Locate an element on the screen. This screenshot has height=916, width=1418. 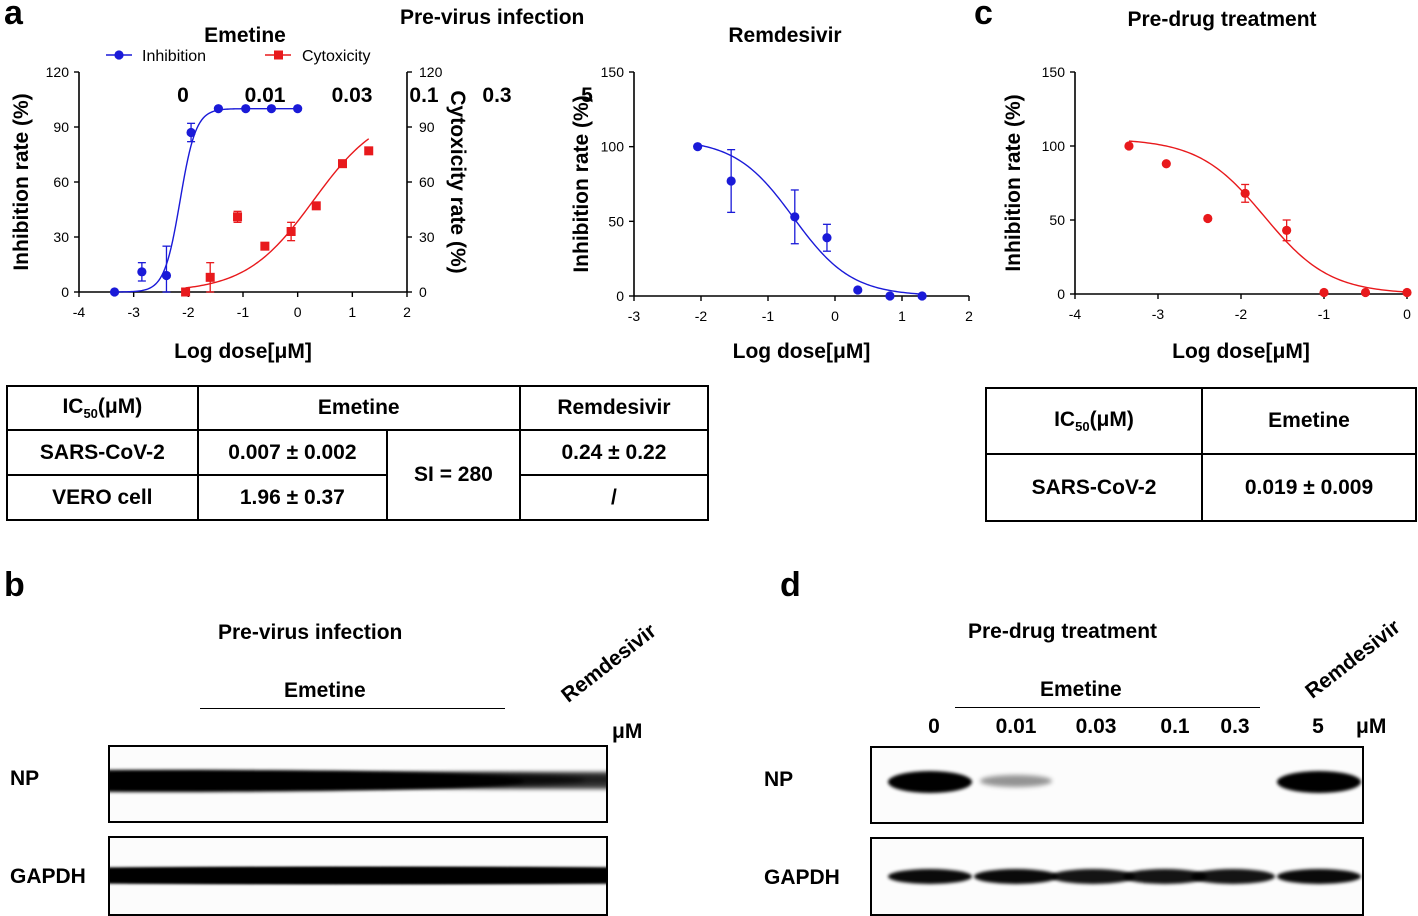
table-a-row1-label: SARS-CoV-2 is located at coordinates (102, 452).